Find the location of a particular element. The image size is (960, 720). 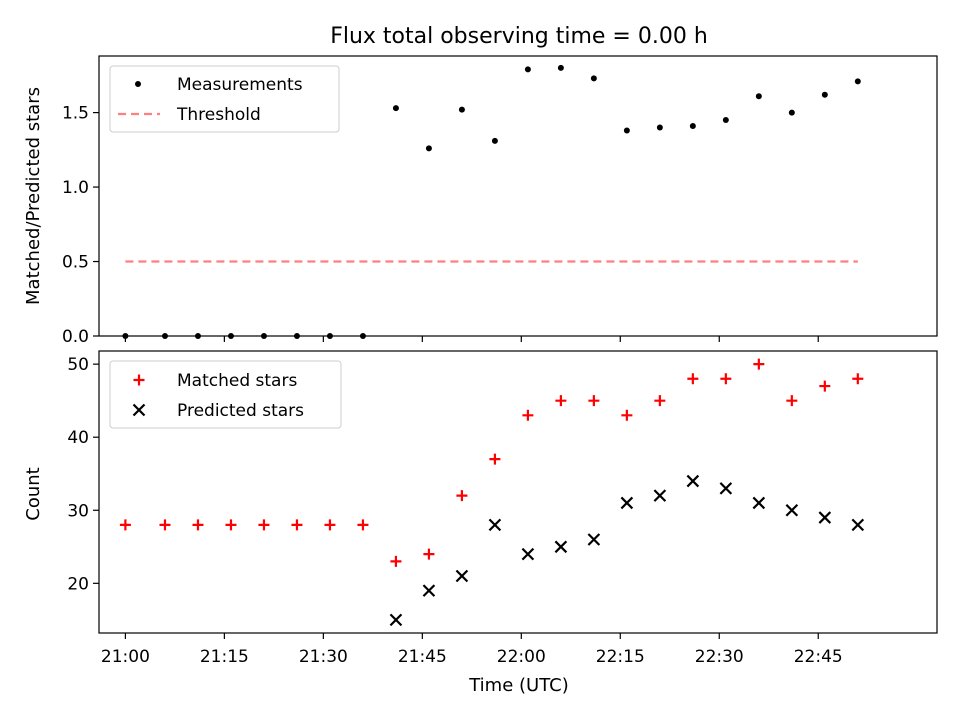

bottom-y-tick-label: 40 is located at coordinates (78, 438).